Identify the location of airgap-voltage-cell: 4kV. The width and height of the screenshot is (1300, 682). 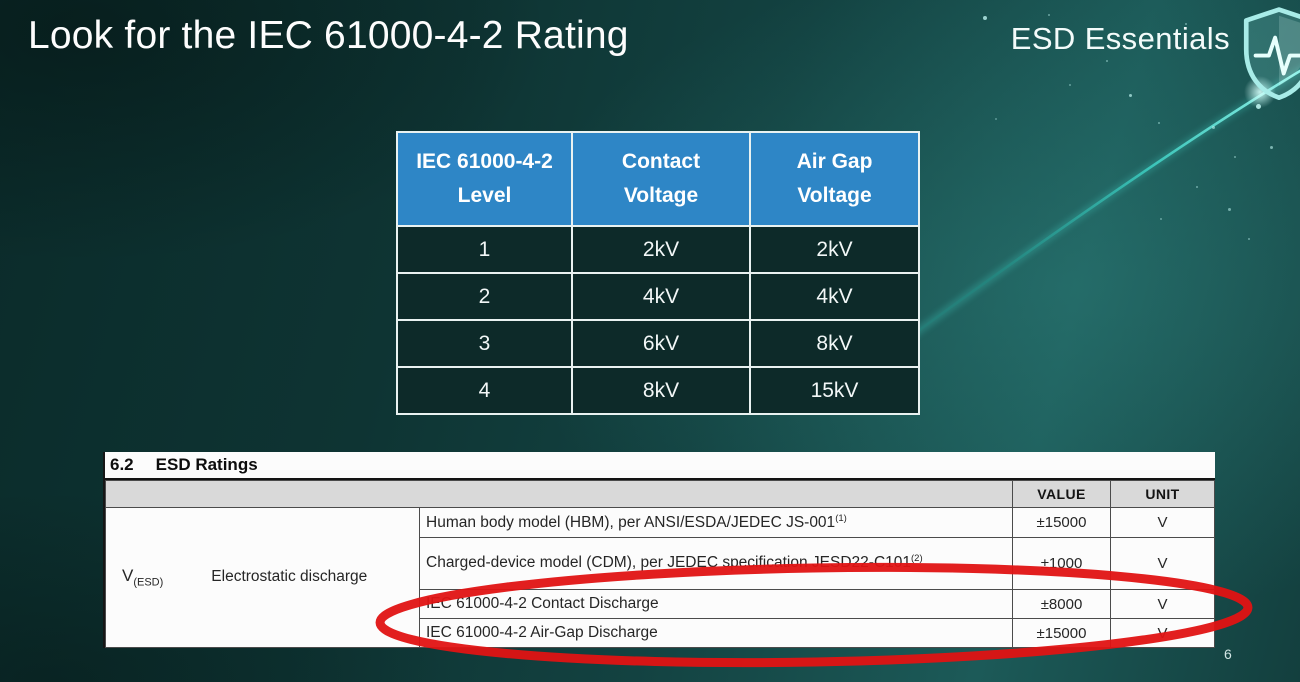
(834, 296).